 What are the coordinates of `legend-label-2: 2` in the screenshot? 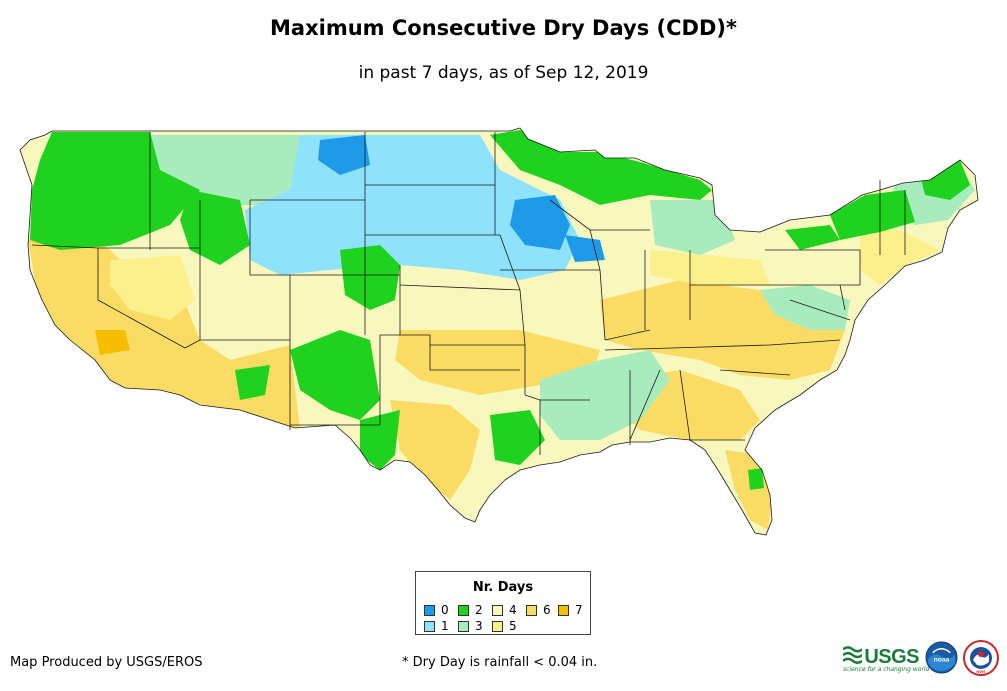 It's located at (479, 610).